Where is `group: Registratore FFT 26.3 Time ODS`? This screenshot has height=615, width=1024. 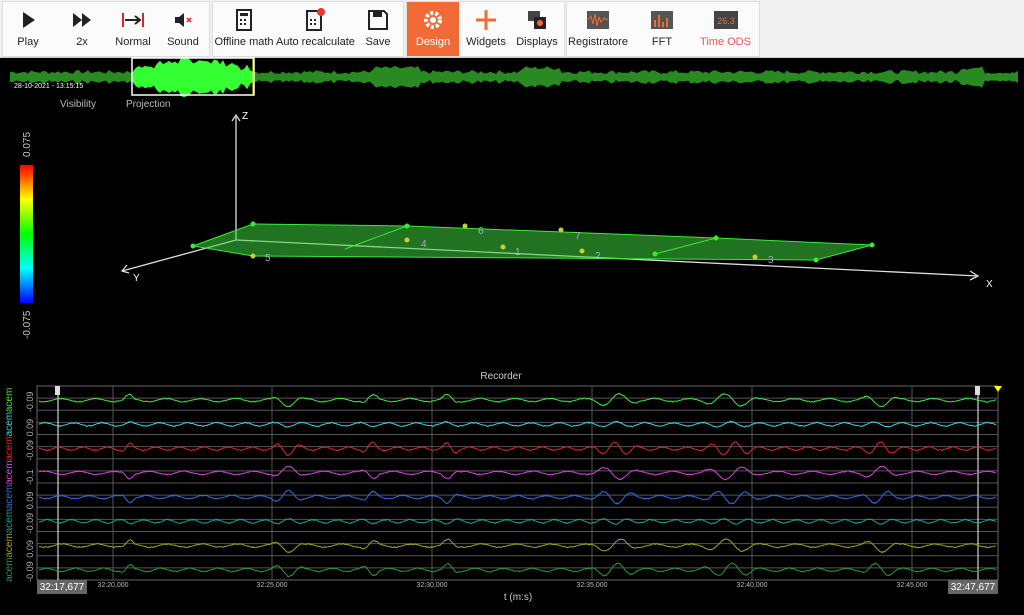
group: Registratore FFT 26.3 Time ODS is located at coordinates (663, 29).